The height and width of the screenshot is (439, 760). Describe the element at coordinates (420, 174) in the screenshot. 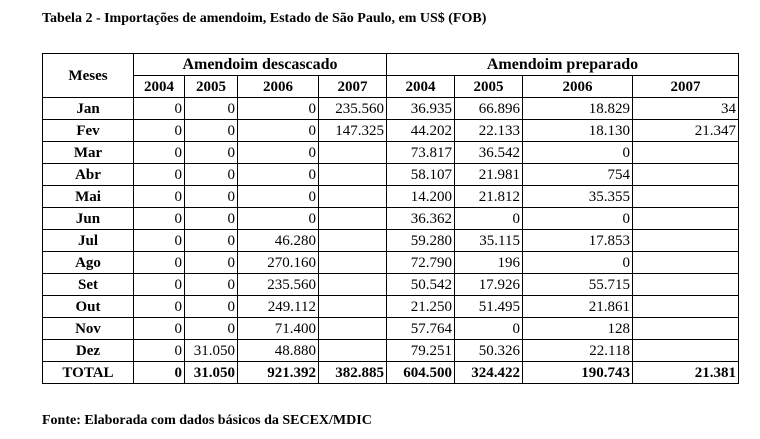

I see `value-cell: 58.107` at that location.